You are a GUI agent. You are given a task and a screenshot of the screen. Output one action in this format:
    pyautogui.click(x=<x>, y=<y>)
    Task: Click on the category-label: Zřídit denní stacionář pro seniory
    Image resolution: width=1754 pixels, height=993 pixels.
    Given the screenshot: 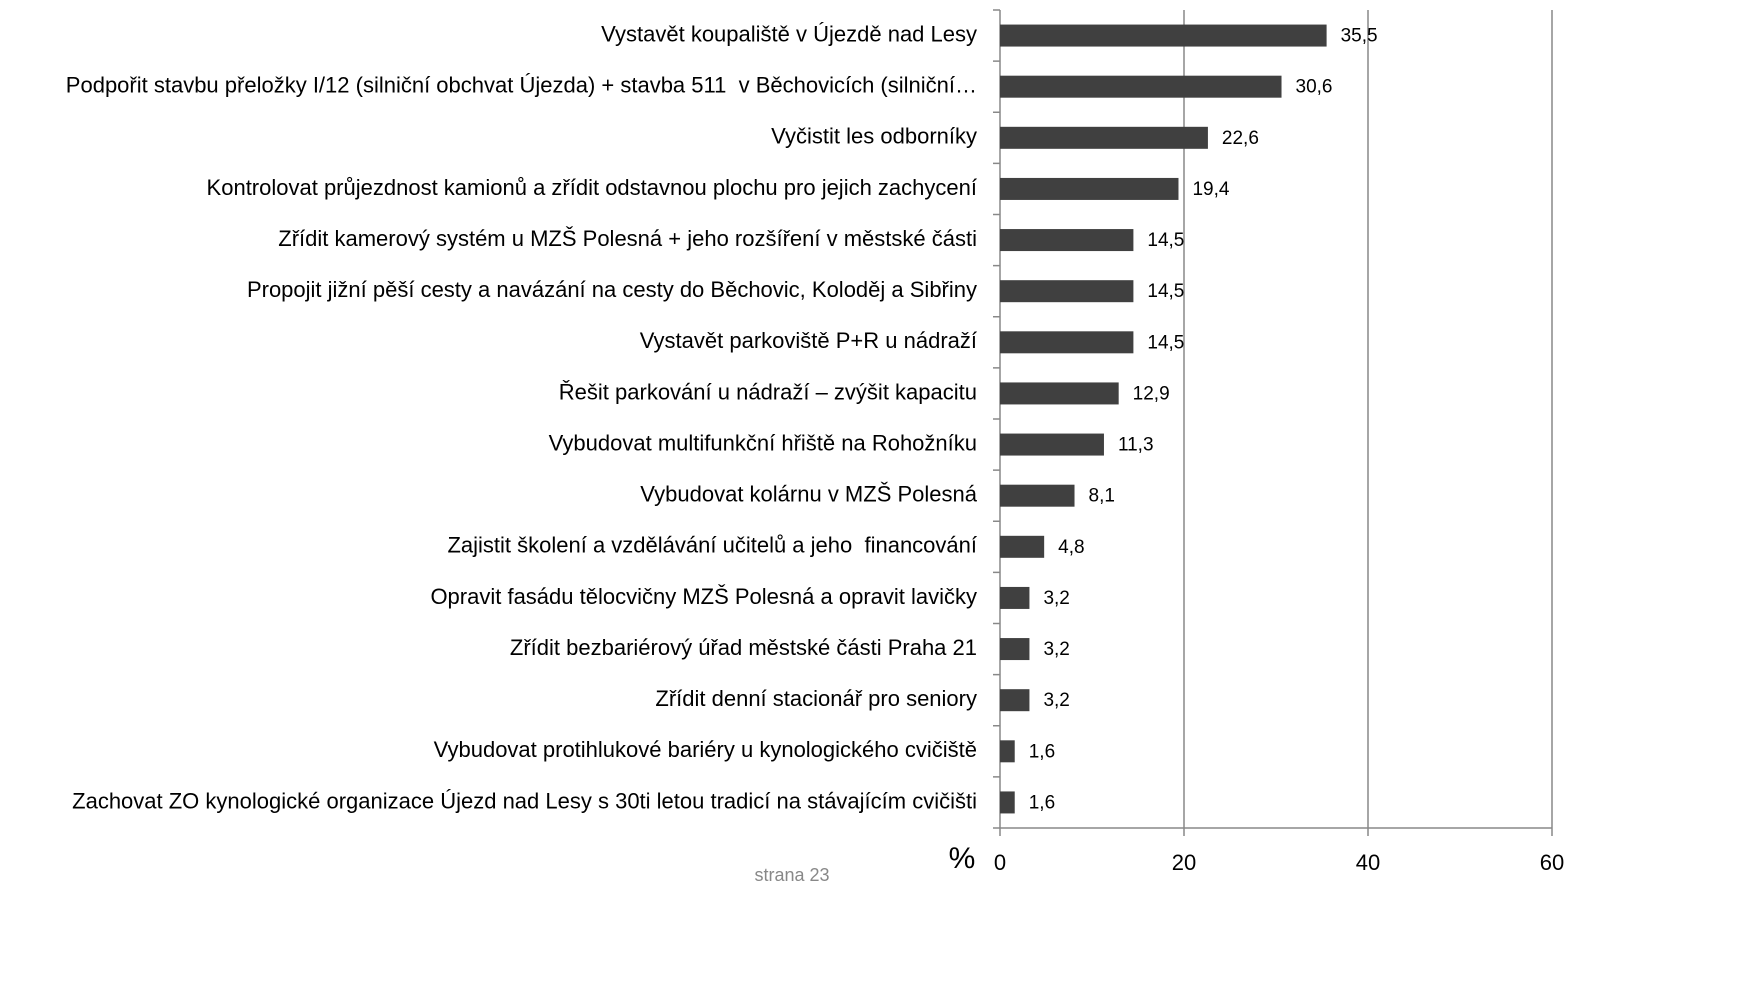 What is the action you would take?
    pyautogui.click(x=816, y=698)
    